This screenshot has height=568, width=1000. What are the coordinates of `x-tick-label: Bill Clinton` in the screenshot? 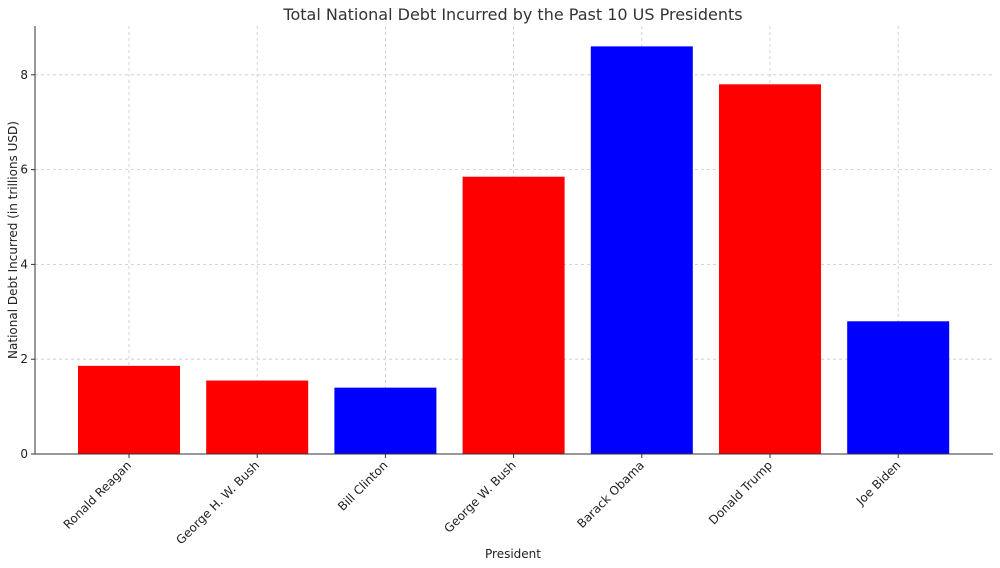 It's located at (362, 485).